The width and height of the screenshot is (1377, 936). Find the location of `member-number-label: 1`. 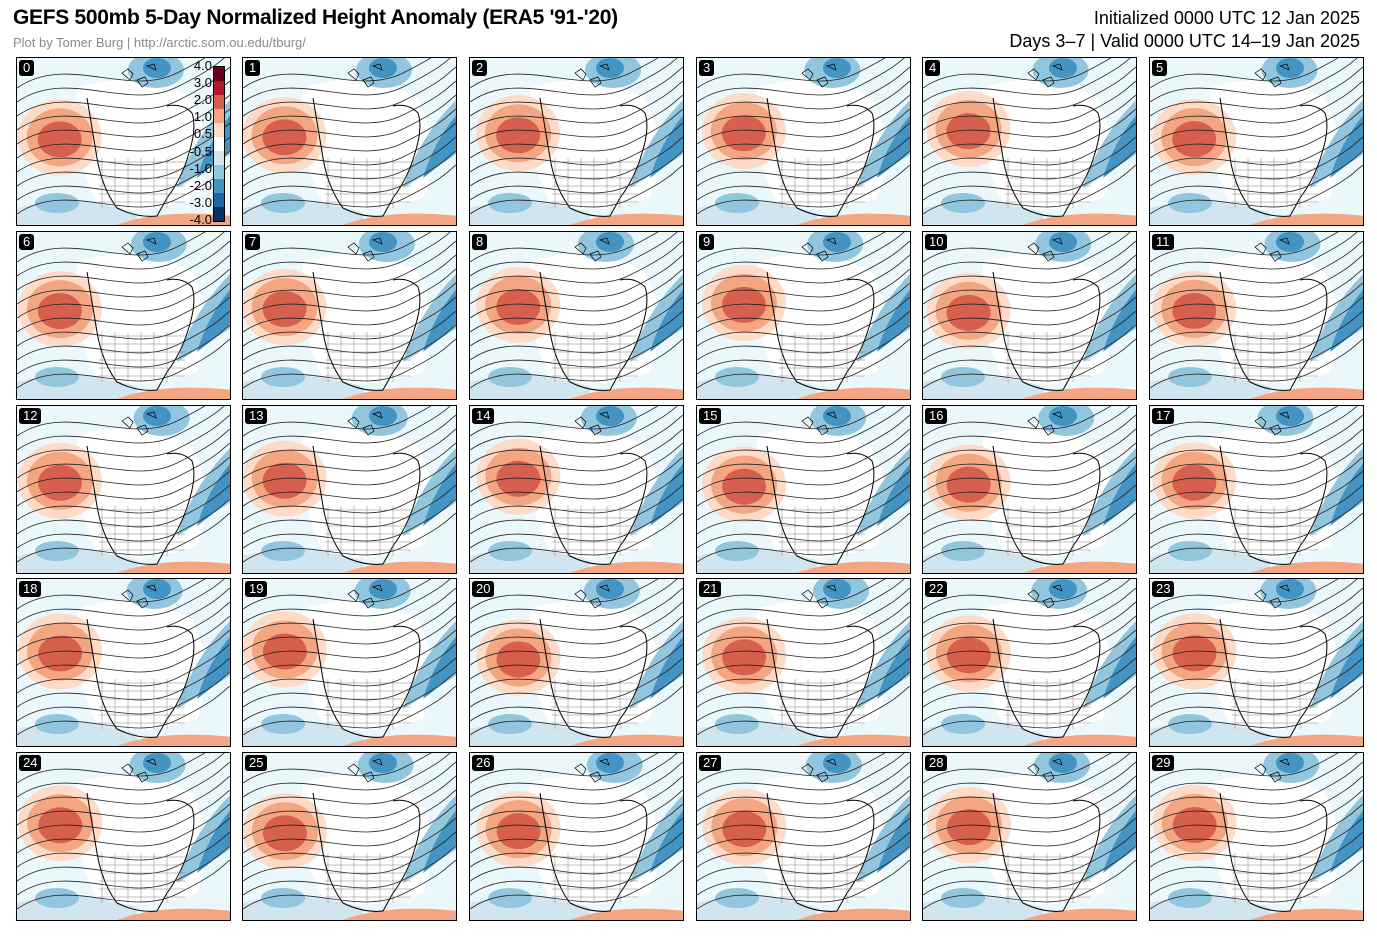

member-number-label: 1 is located at coordinates (253, 68).